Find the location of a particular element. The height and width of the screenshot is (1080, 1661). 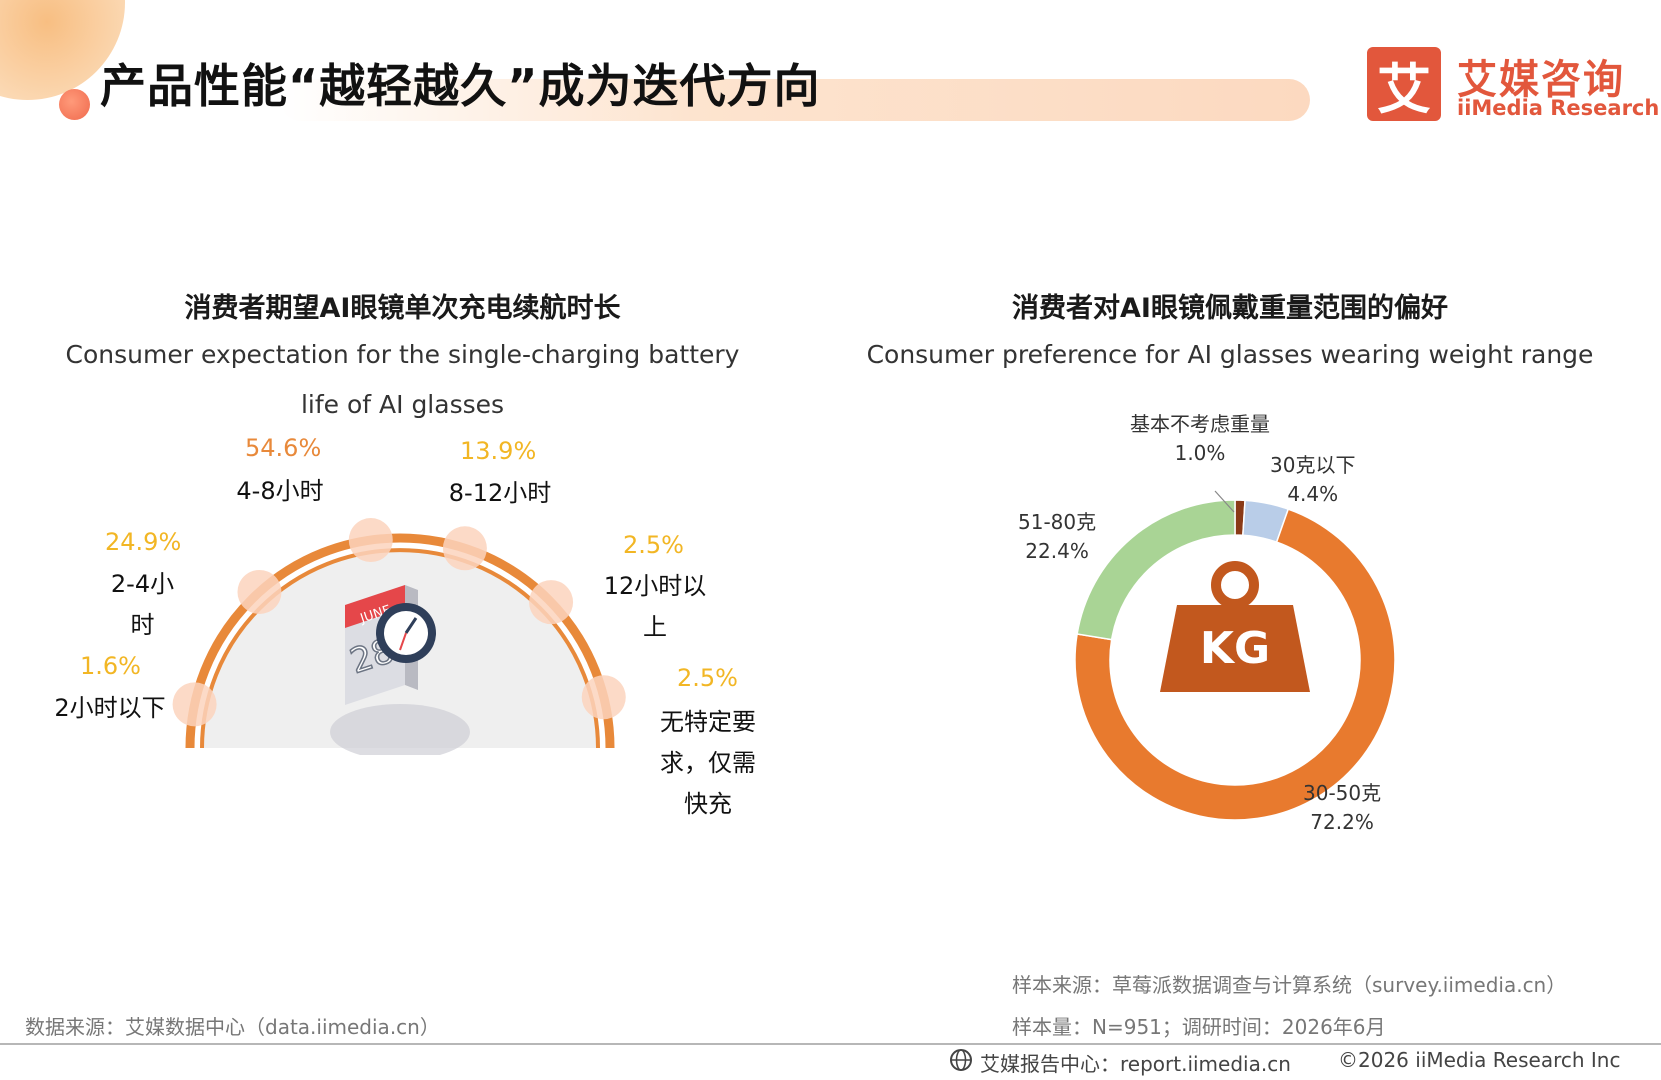

header-decor-dot is located at coordinates (74, 104).